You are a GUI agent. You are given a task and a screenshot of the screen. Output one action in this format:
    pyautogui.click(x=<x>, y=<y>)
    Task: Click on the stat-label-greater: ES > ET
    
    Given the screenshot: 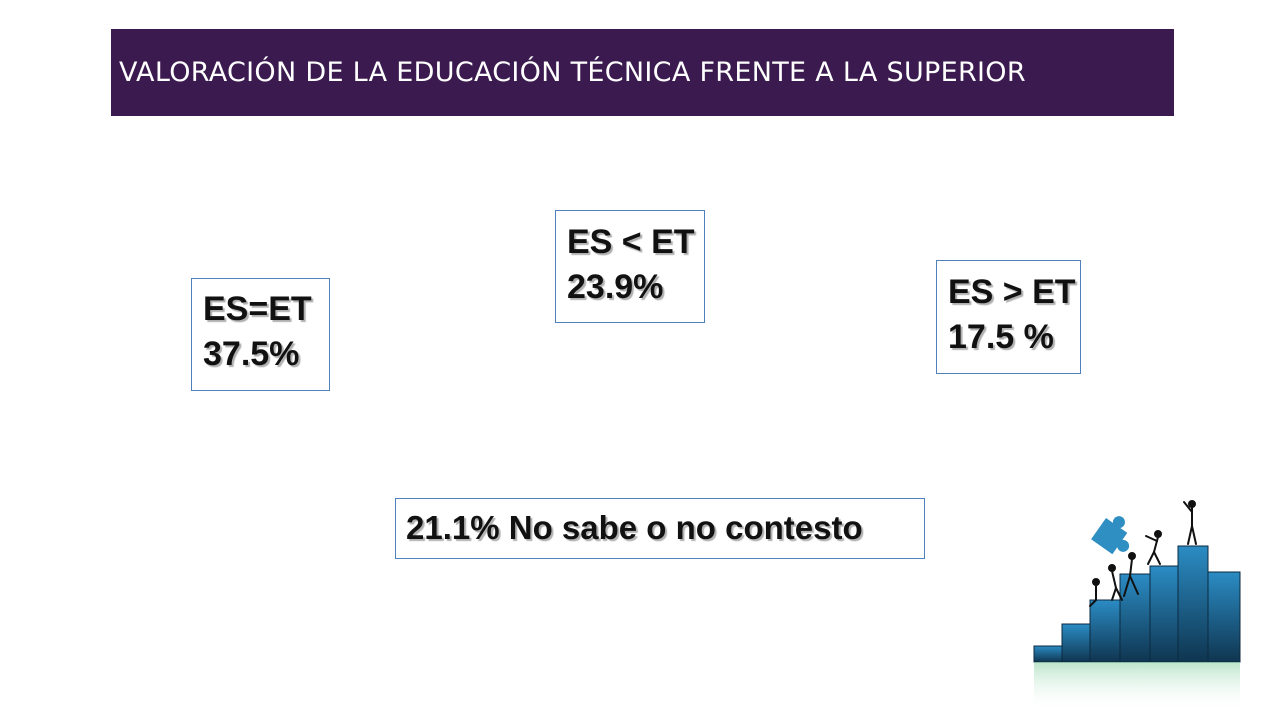 What is the action you would take?
    pyautogui.click(x=1012, y=292)
    